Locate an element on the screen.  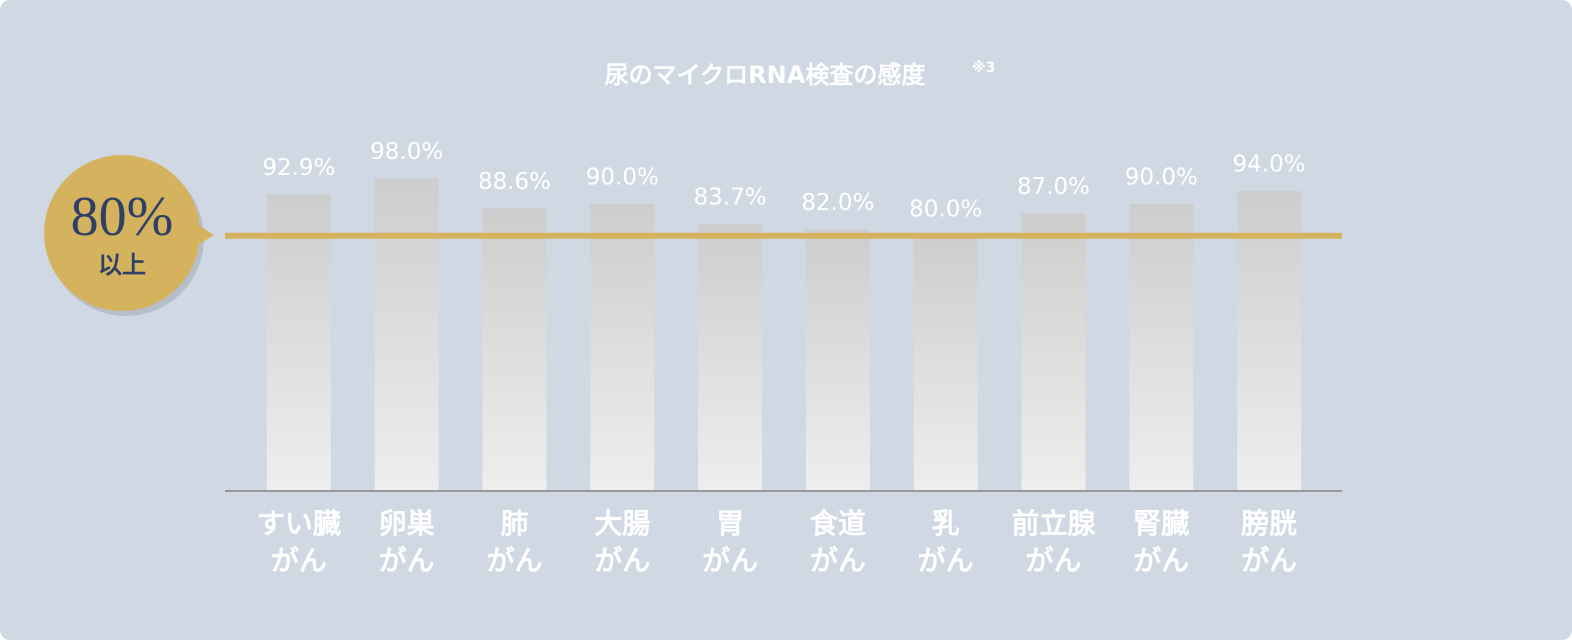
chart-title: 尿のマイクロRNA検査の感度 is located at coordinates (766, 75).